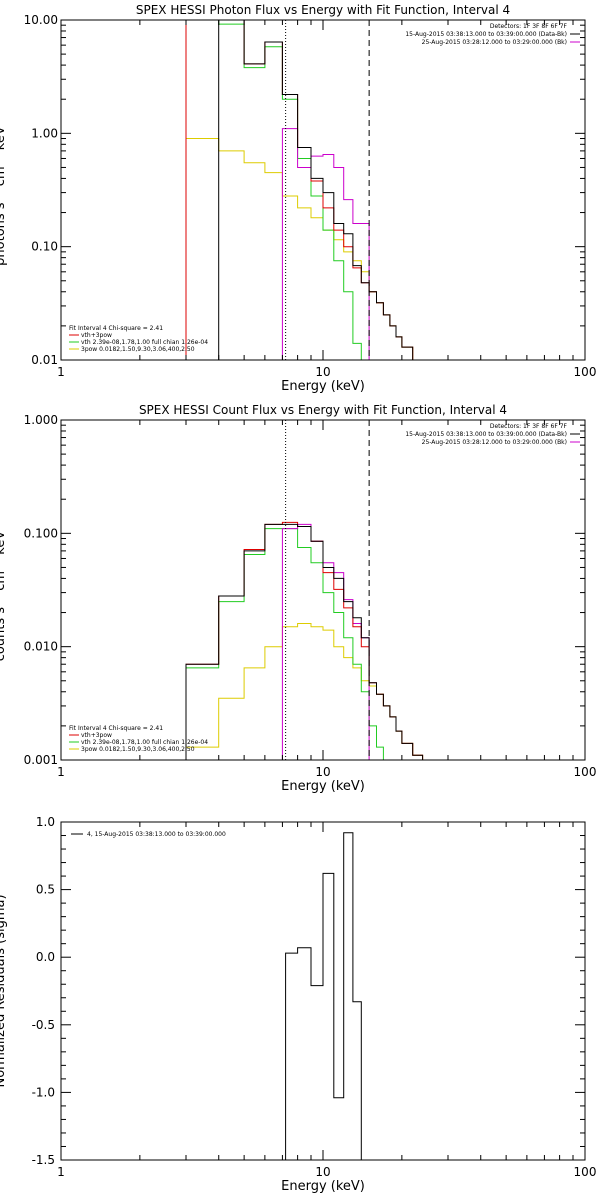 This screenshot has height=1204, width=600. What do you see at coordinates (45, 822) in the screenshot?
I see `y-tick-label: 1.0` at bounding box center [45, 822].